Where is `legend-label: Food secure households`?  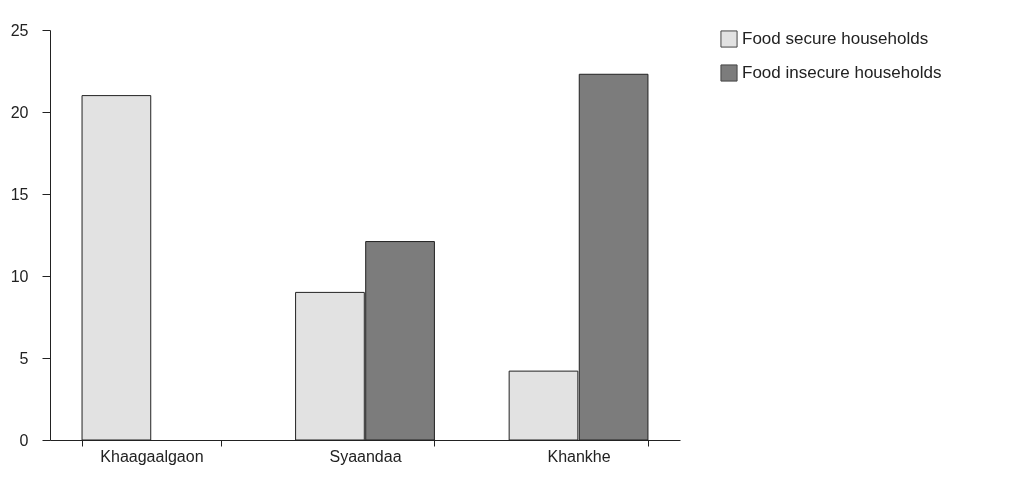
legend-label: Food secure households is located at coordinates (835, 38).